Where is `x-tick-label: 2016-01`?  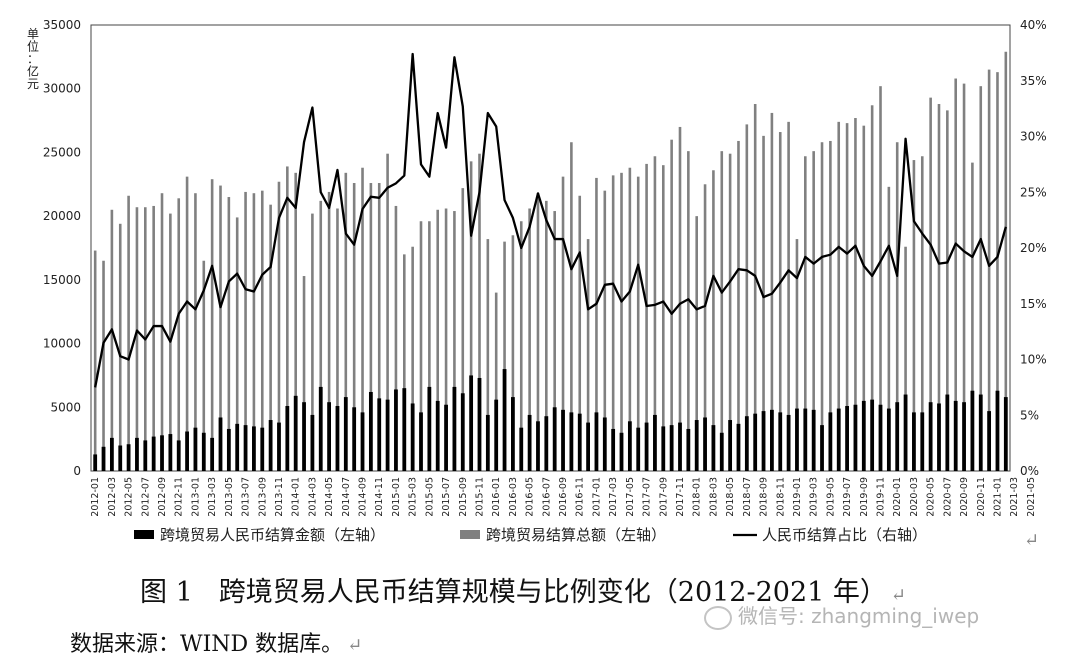
x-tick-label: 2016-01 is located at coordinates (496, 497).